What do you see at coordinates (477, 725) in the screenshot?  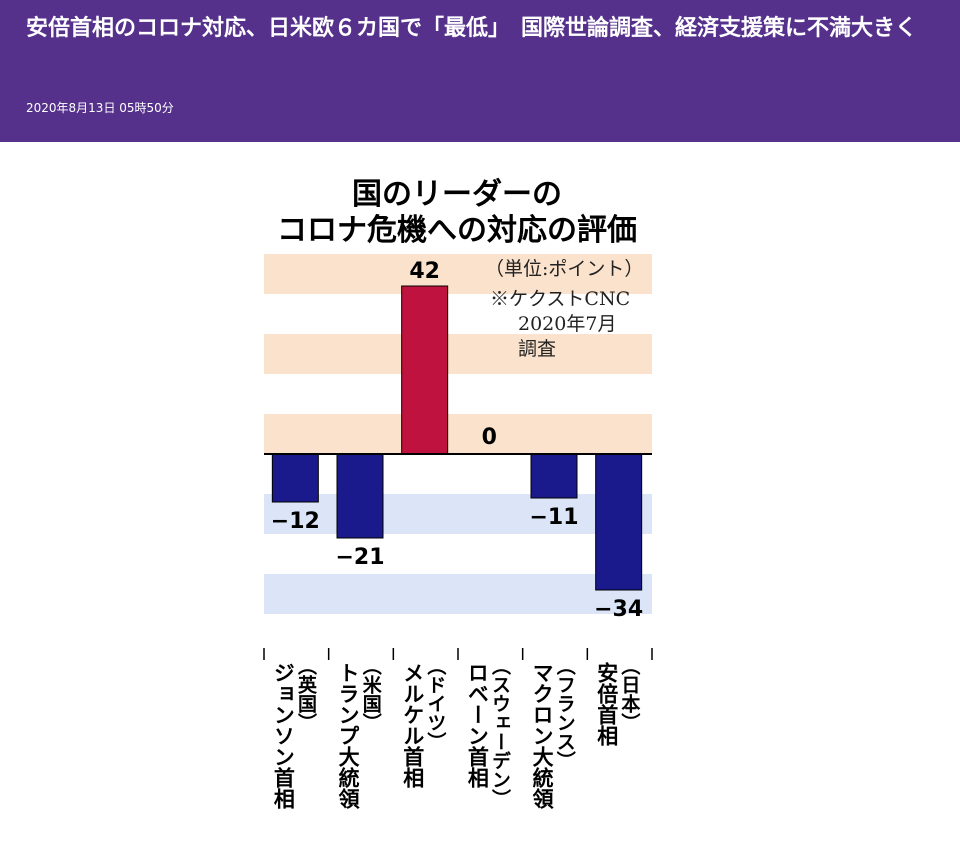 I see `category-leader-3: ロベーン首相` at bounding box center [477, 725].